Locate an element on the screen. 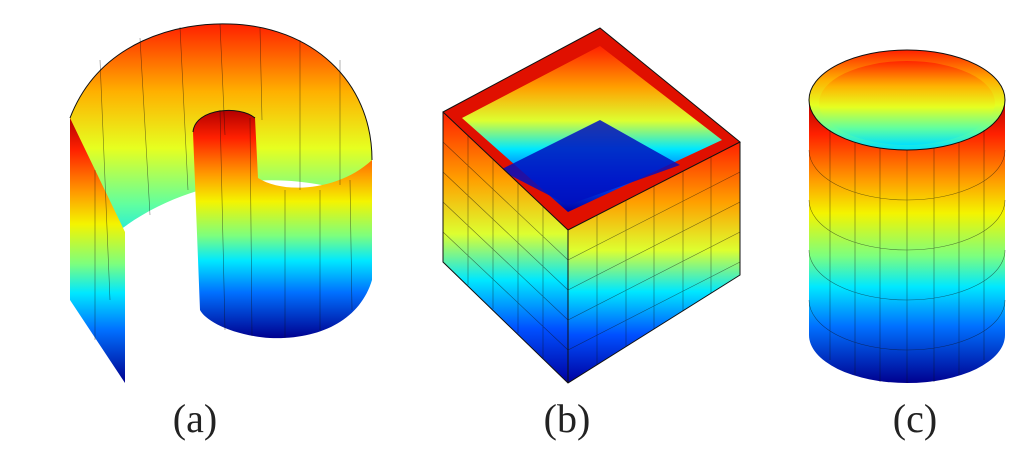 This screenshot has width=1024, height=465. cylinder is located at coordinates (907, 216).